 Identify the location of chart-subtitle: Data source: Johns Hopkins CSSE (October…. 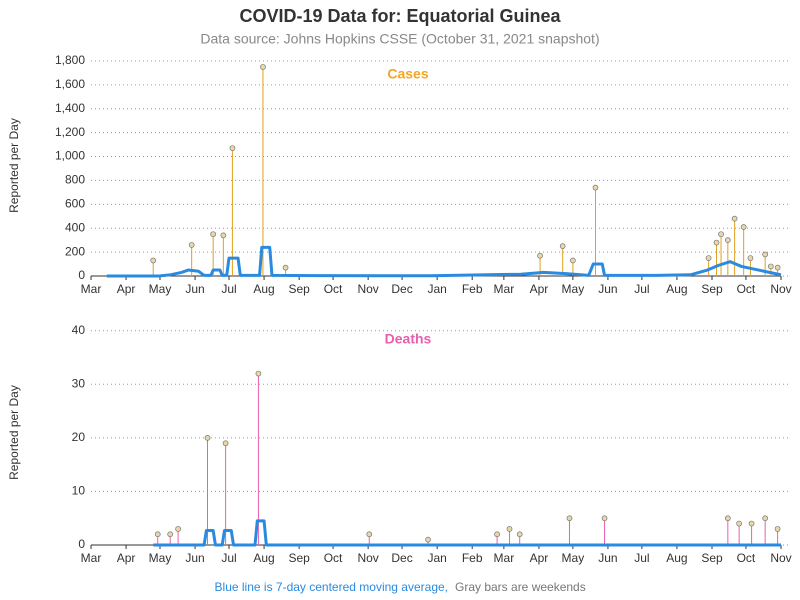
(399, 39).